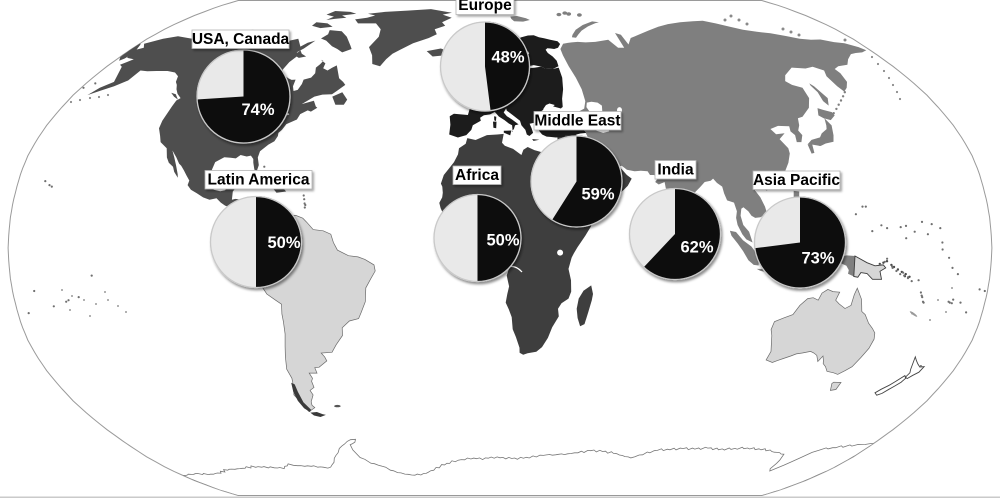 The height and width of the screenshot is (499, 1000). What do you see at coordinates (597, 195) in the screenshot?
I see `svg-text: 59%` at bounding box center [597, 195].